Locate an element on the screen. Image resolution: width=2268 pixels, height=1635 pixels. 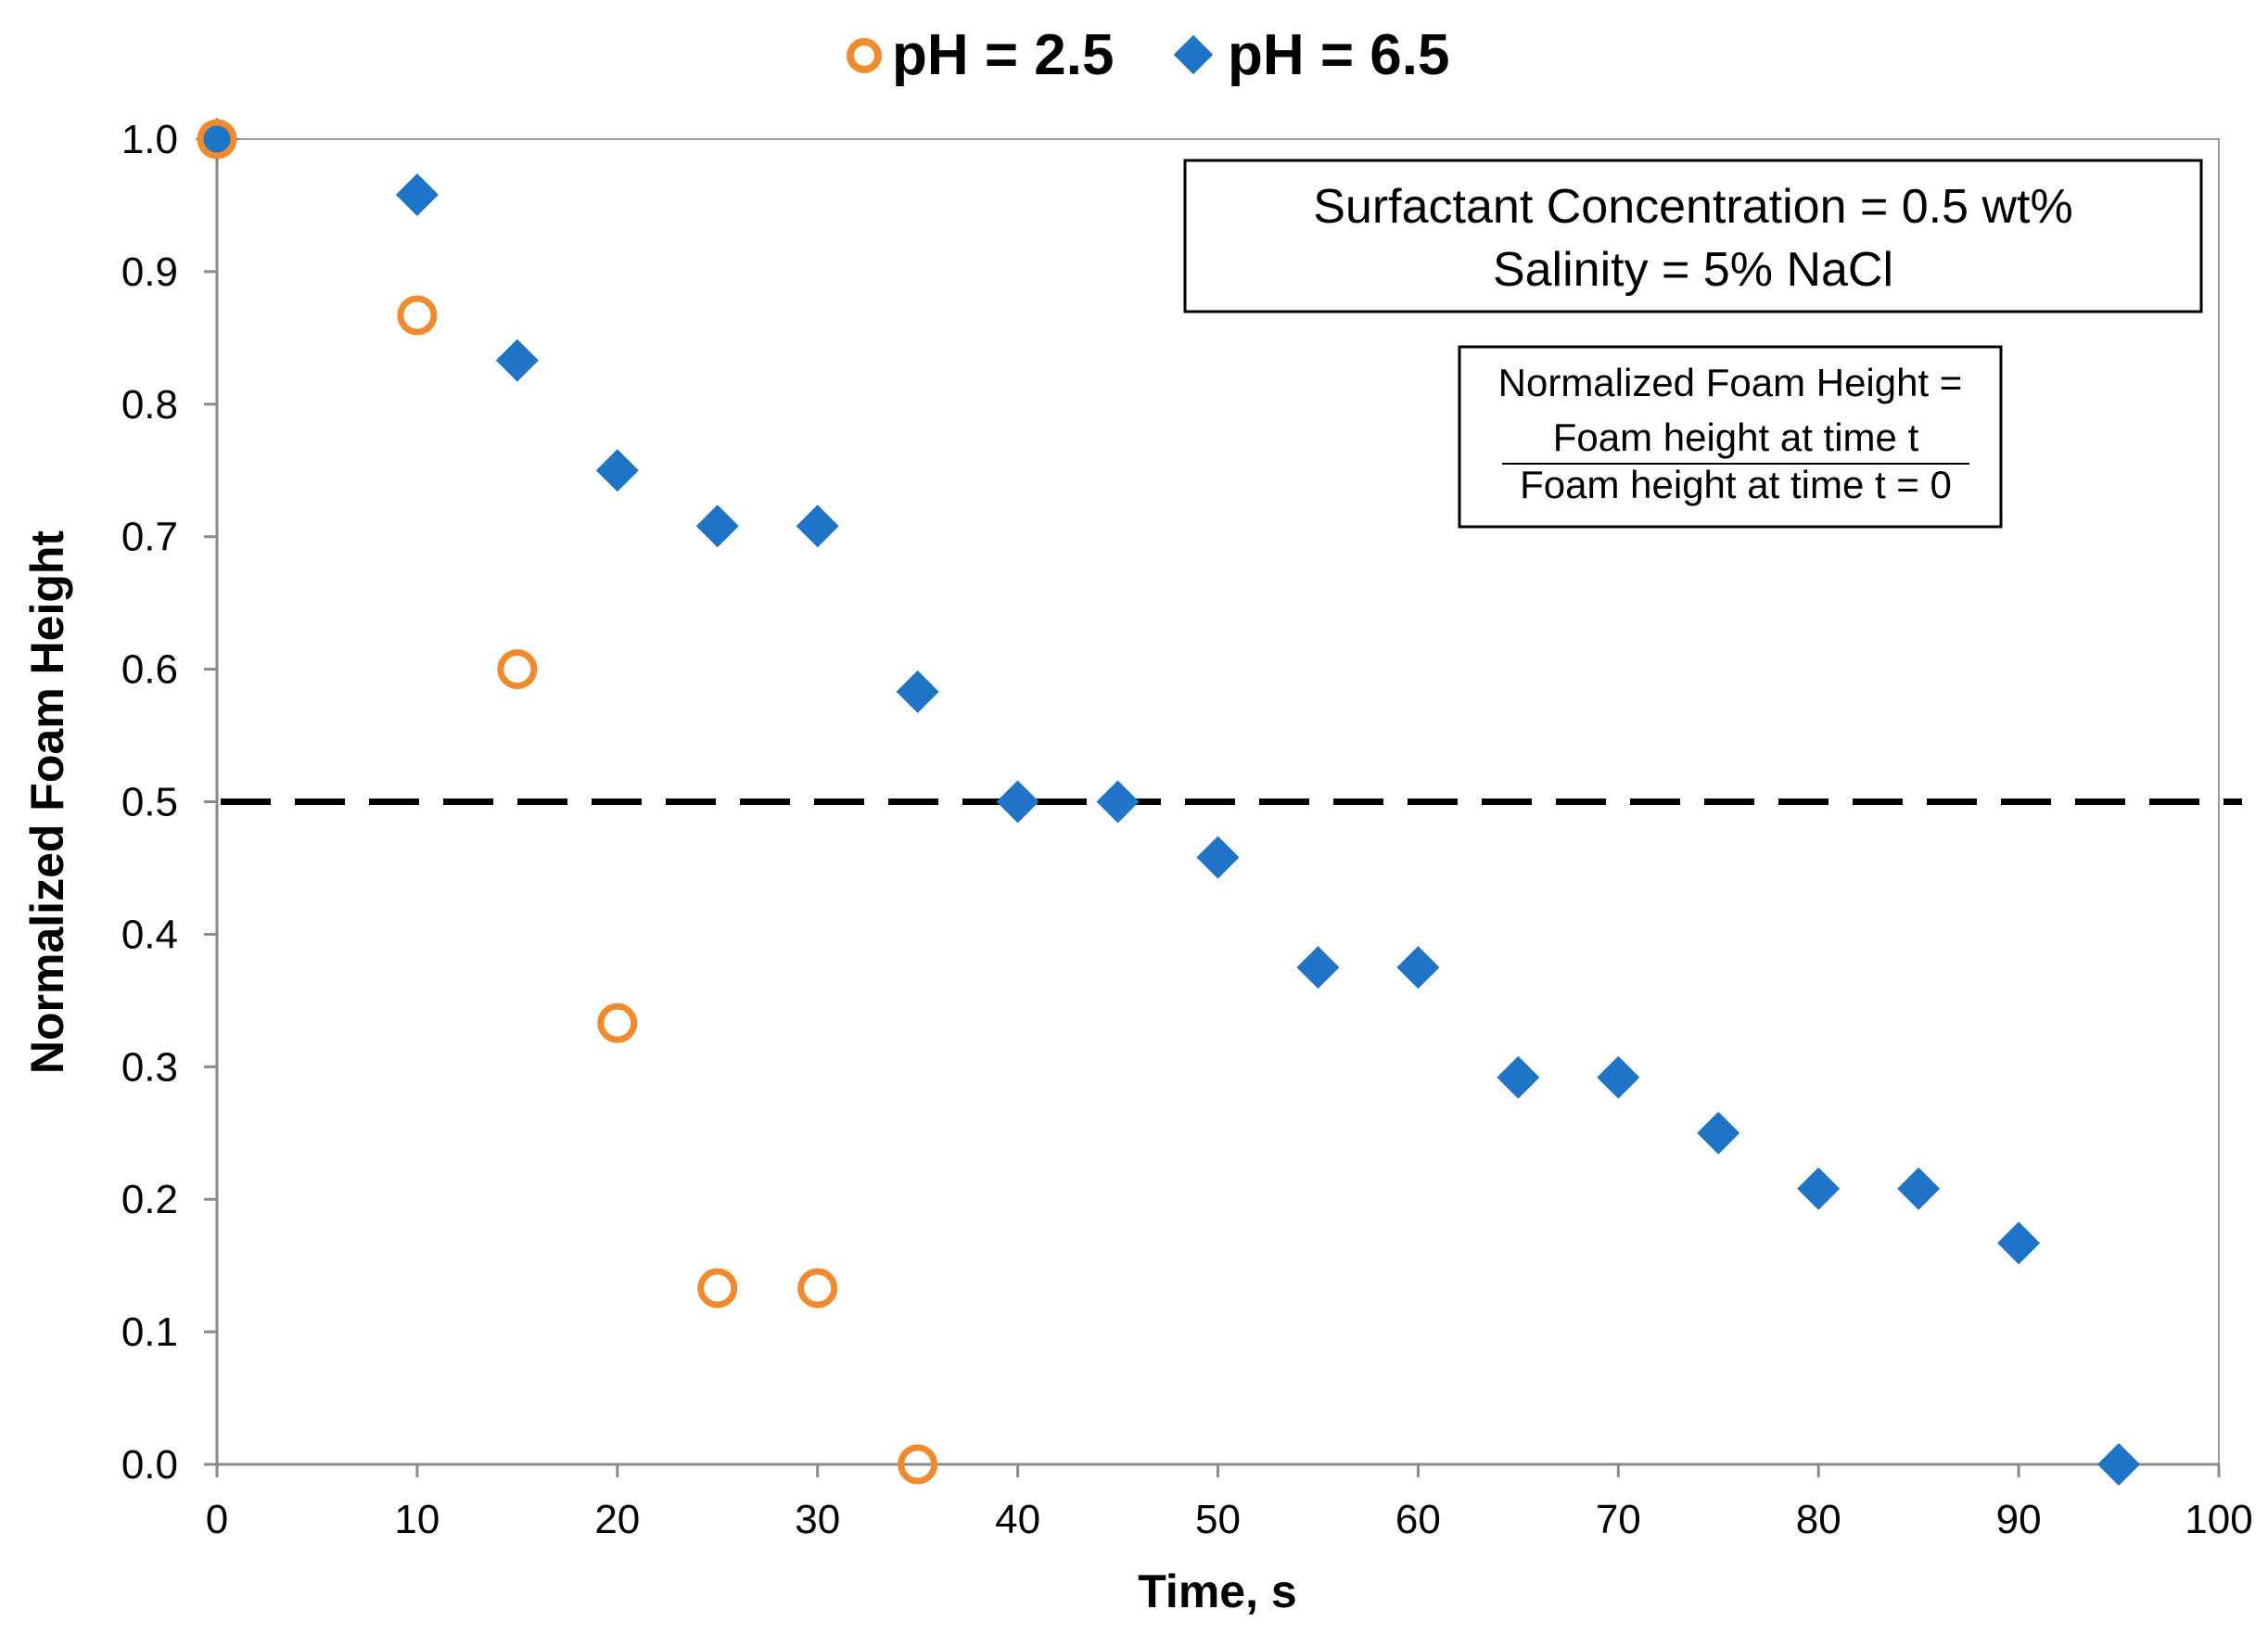
x-tick-label: 90 is located at coordinates (2019, 1520).